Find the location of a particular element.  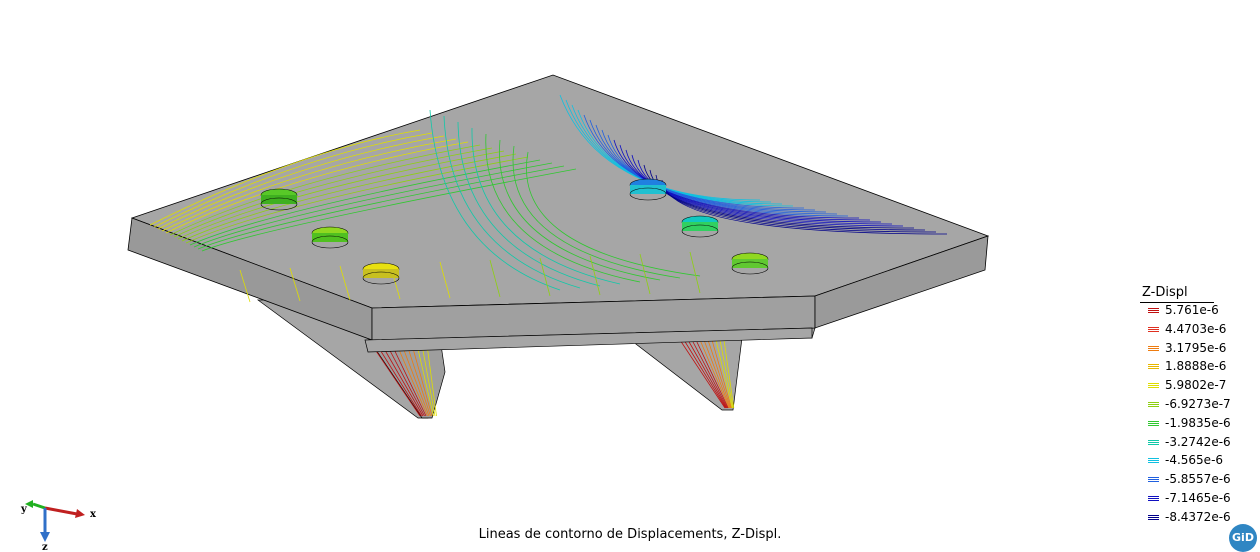

support-contour-lines is located at coordinates (553, 378).